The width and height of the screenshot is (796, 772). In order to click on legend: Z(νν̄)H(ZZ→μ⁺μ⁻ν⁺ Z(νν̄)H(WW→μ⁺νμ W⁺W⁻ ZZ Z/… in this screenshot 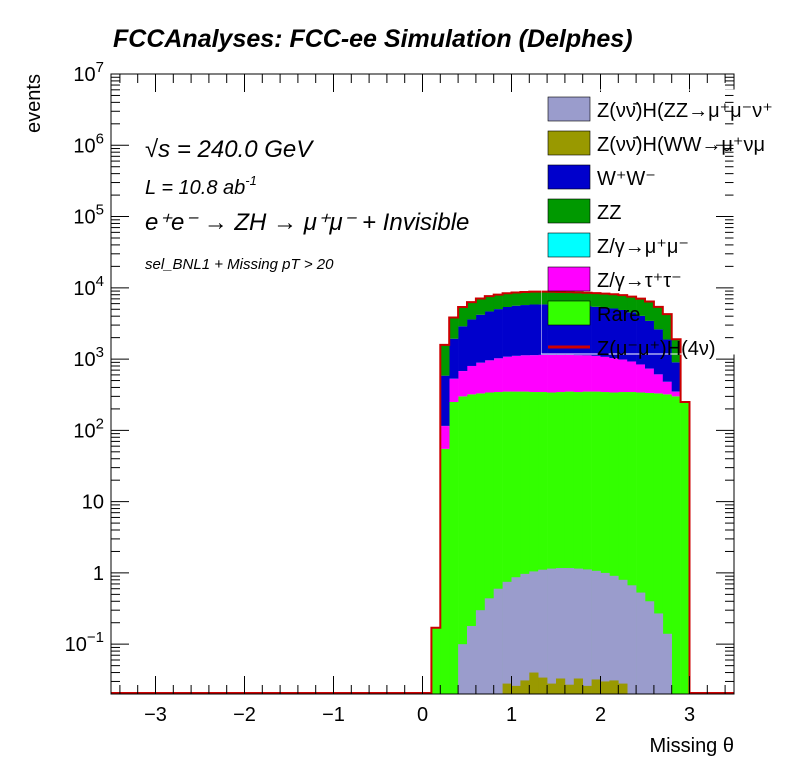, I will do `click(657, 224)`.